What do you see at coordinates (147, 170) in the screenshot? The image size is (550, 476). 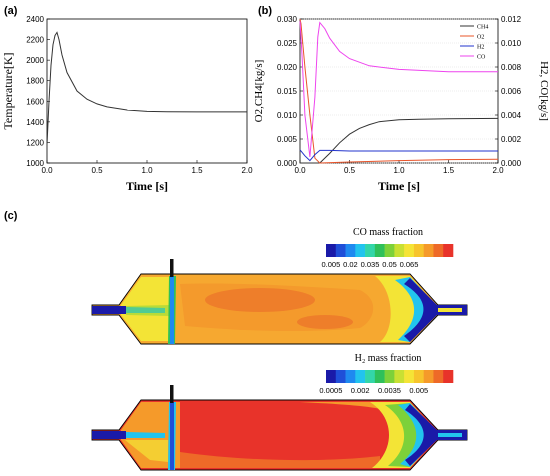 I see `chart-a-xtick-label: 1.0` at bounding box center [147, 170].